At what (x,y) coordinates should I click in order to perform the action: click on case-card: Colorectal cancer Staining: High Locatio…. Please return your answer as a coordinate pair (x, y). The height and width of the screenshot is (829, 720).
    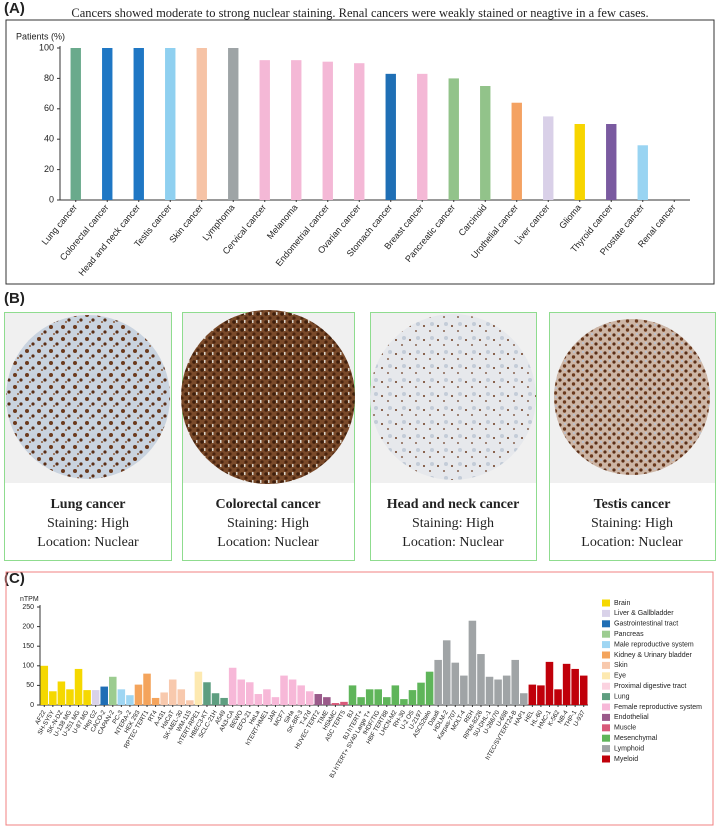
    Looking at the image, I should click on (268, 435).